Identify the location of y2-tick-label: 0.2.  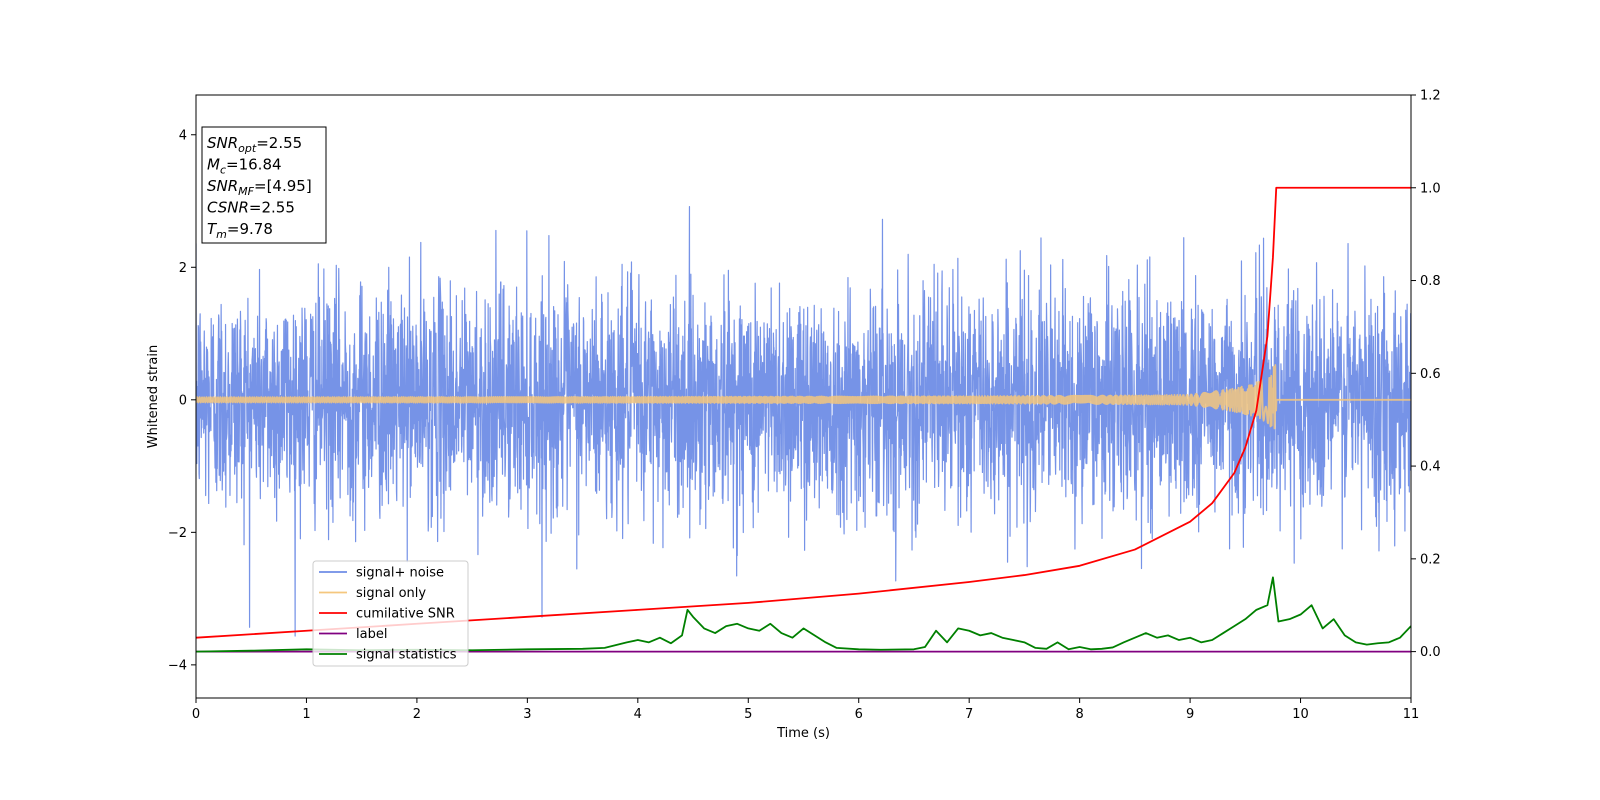
(1430, 559).